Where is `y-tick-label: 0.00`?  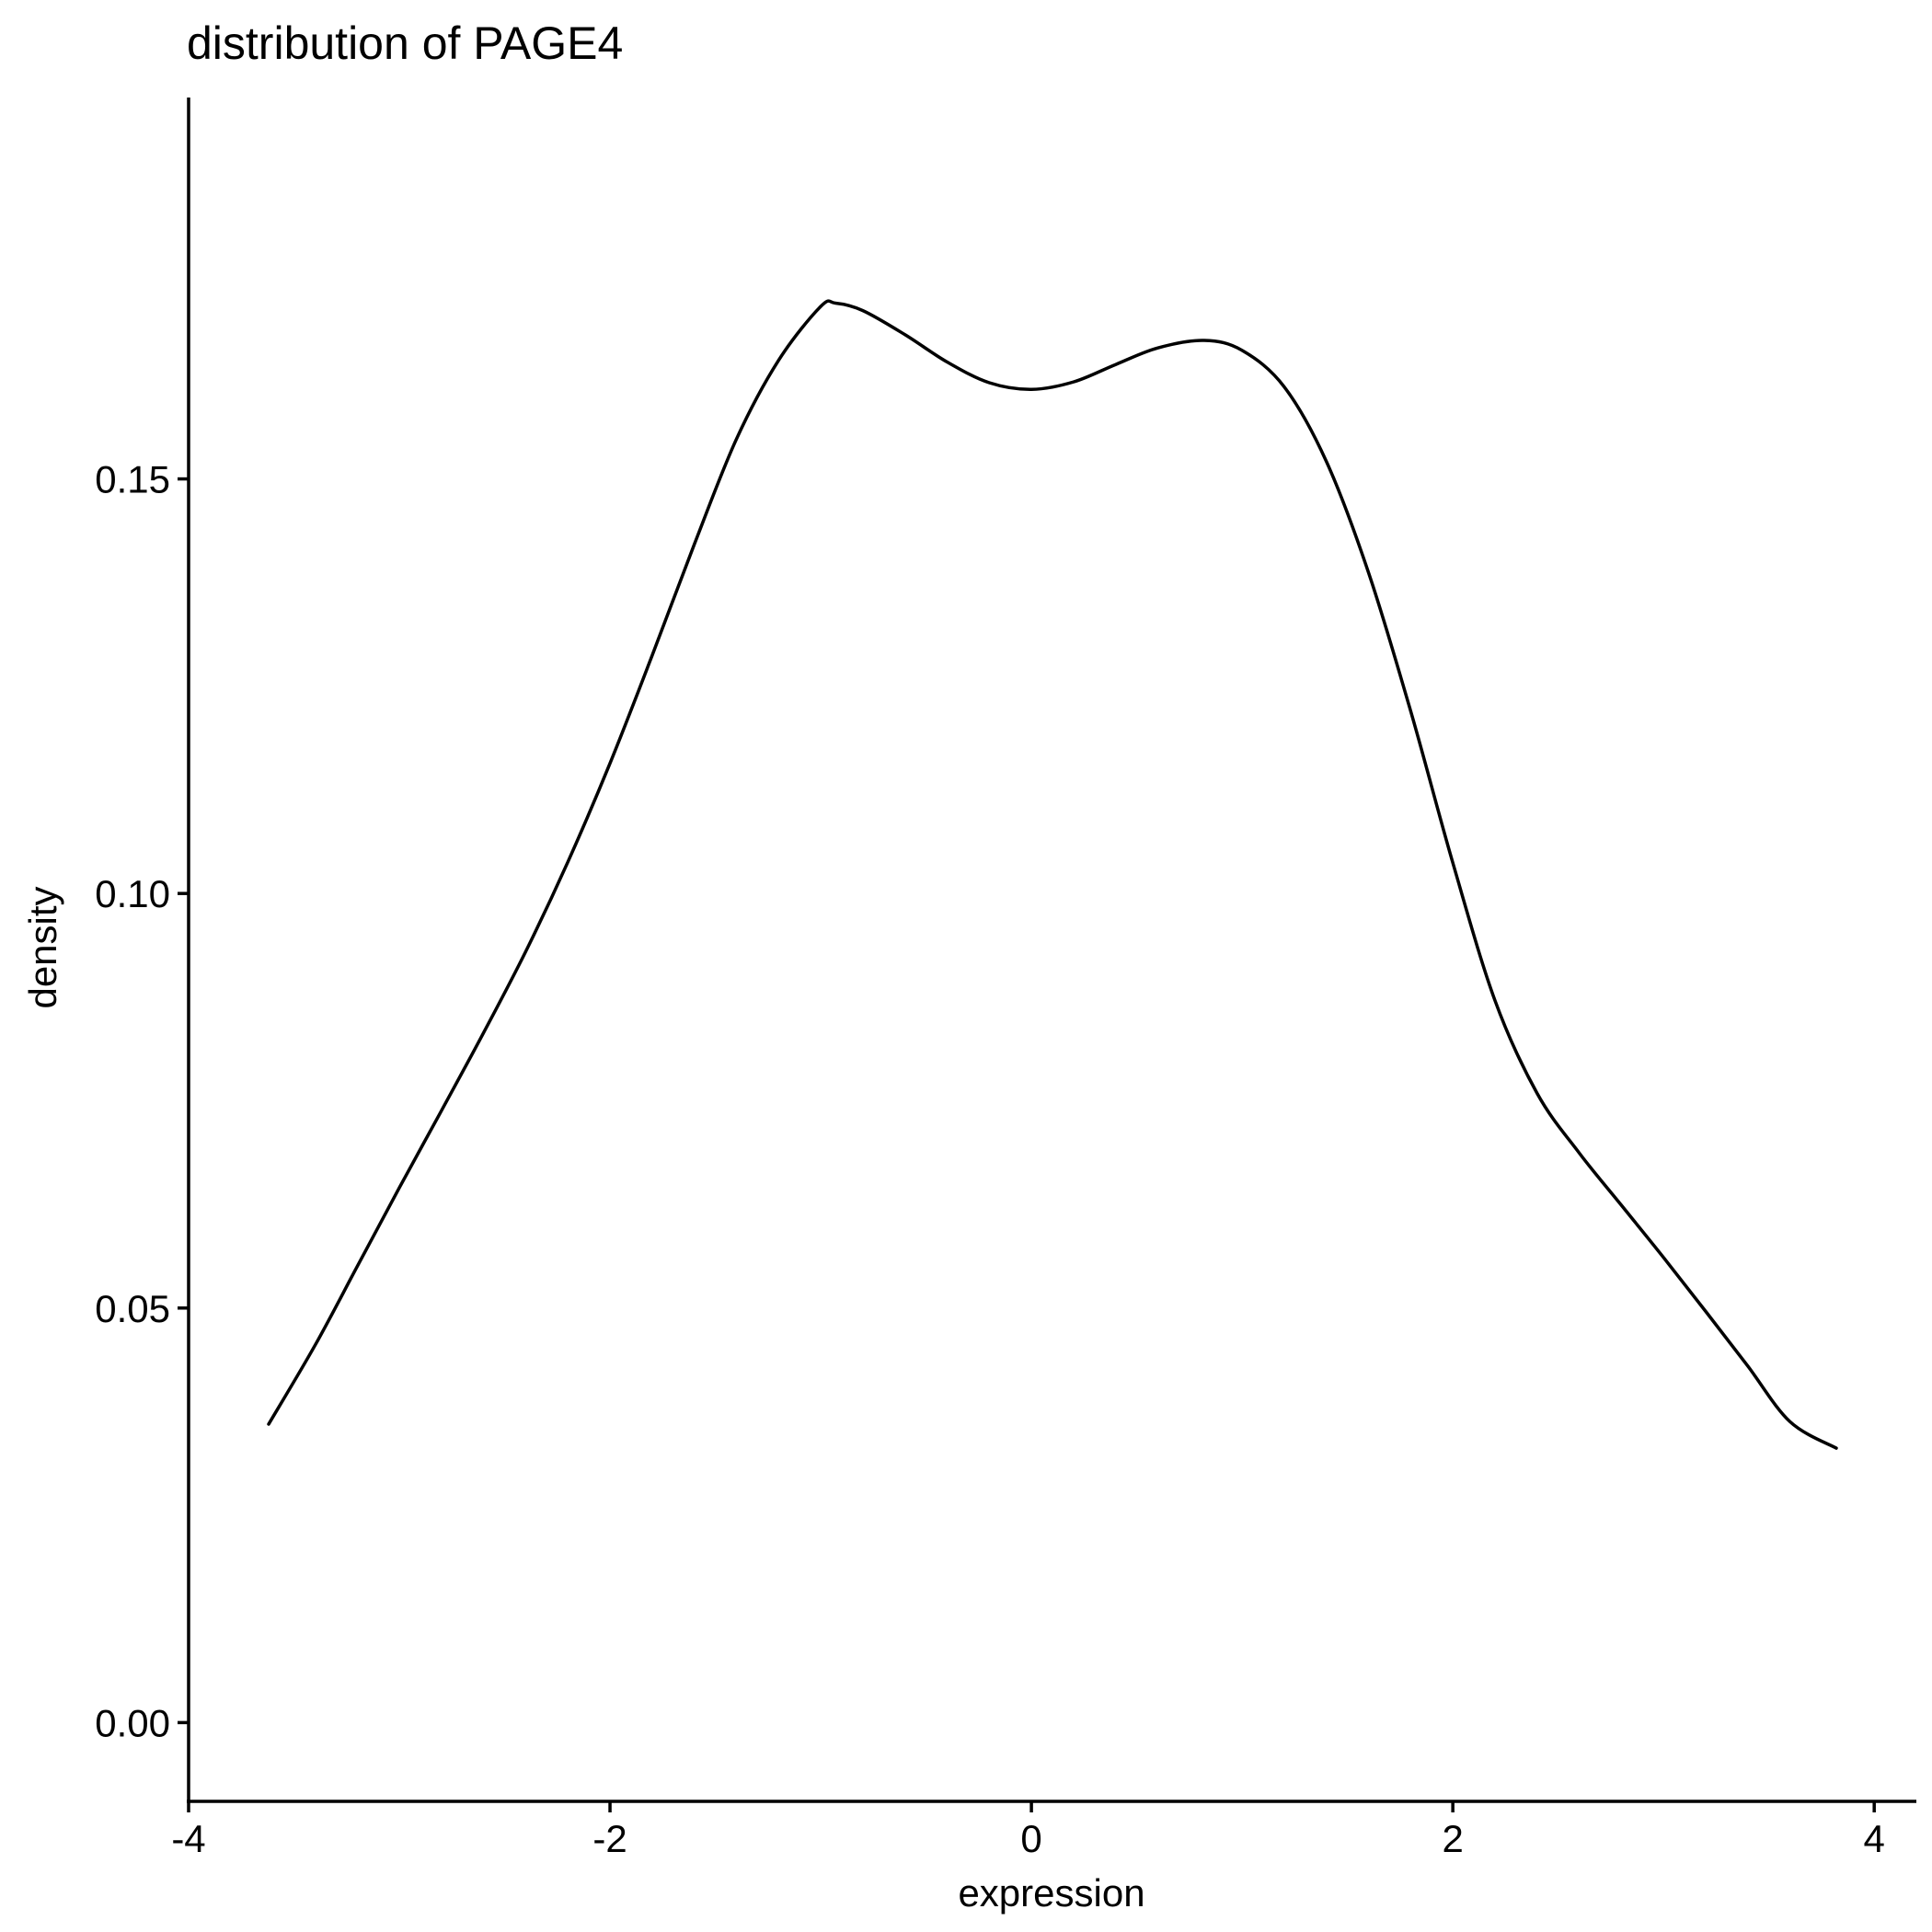 y-tick-label: 0.00 is located at coordinates (132, 1722).